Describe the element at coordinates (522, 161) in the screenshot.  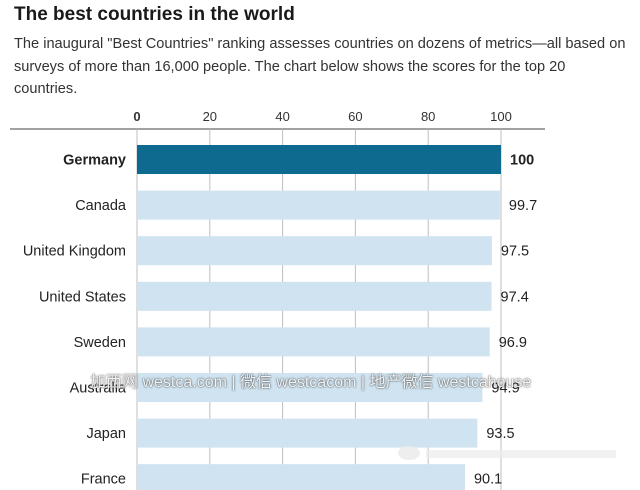
I see `value-label: 100` at that location.